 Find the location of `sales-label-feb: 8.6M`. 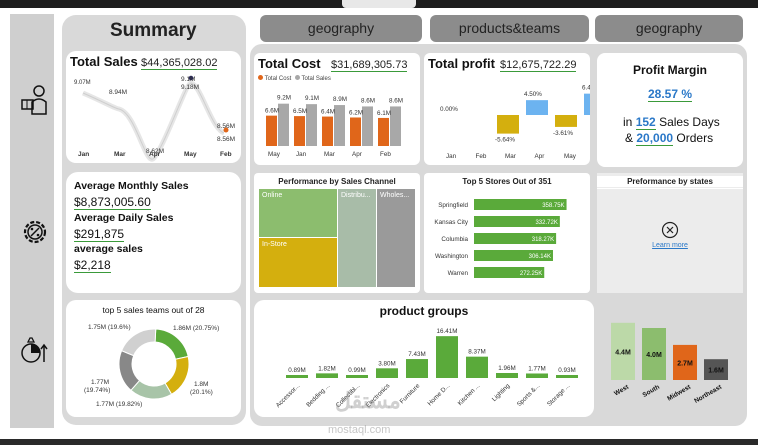

sales-label-feb: 8.6M is located at coordinates (396, 100).